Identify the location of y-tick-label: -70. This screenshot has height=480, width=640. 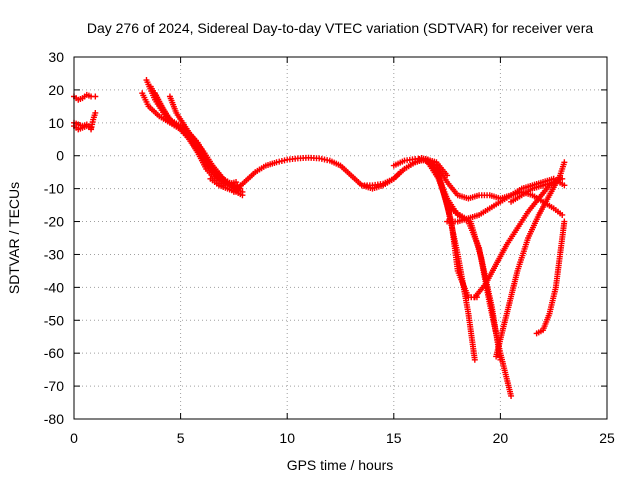
(54, 386).